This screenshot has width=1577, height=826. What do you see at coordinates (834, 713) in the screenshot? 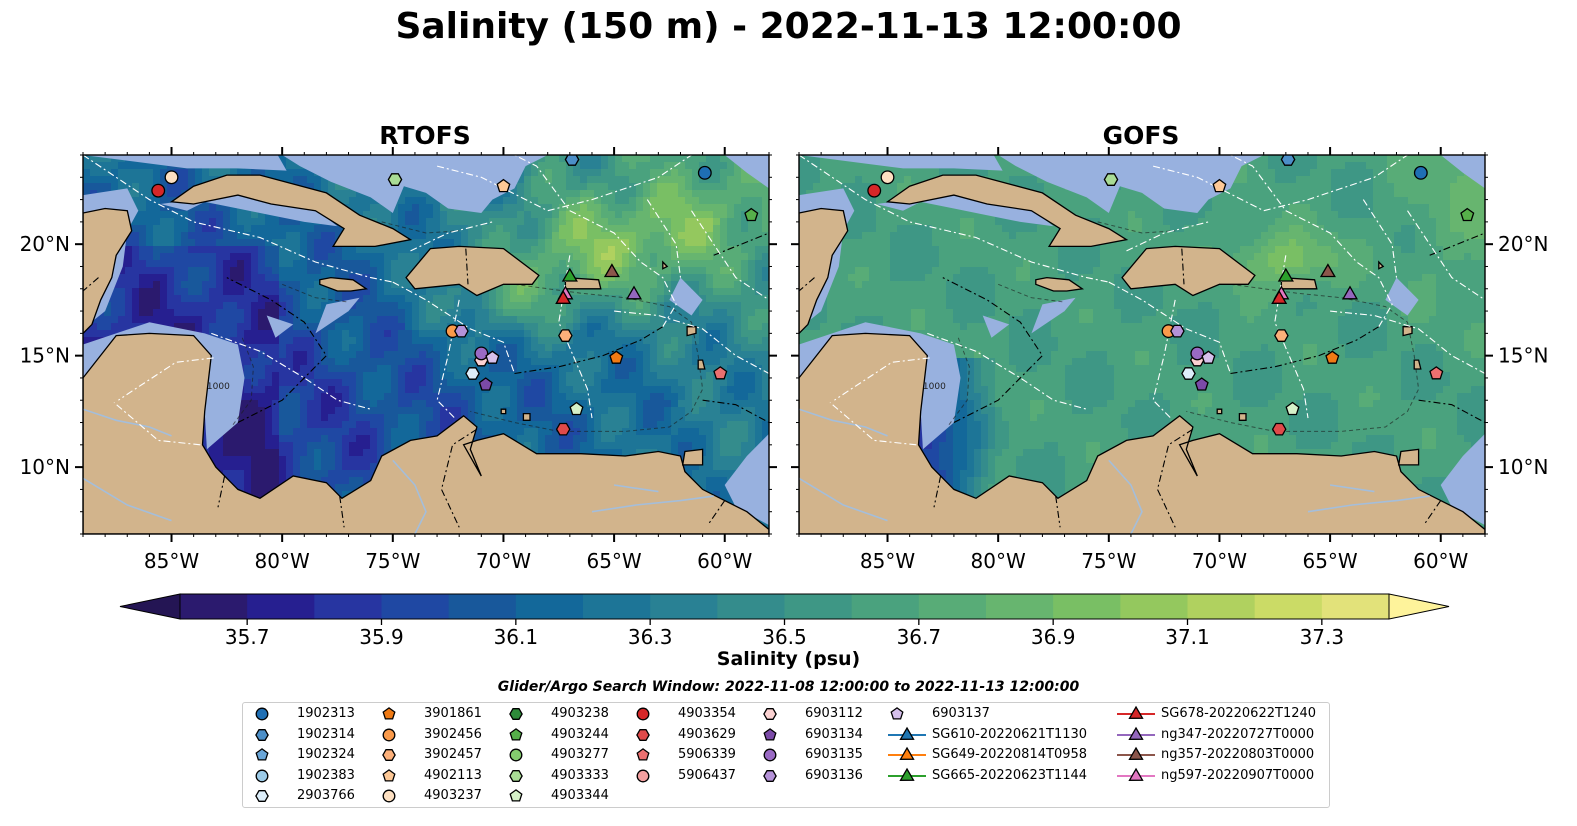
I see `legend-label: 6903112` at bounding box center [834, 713].